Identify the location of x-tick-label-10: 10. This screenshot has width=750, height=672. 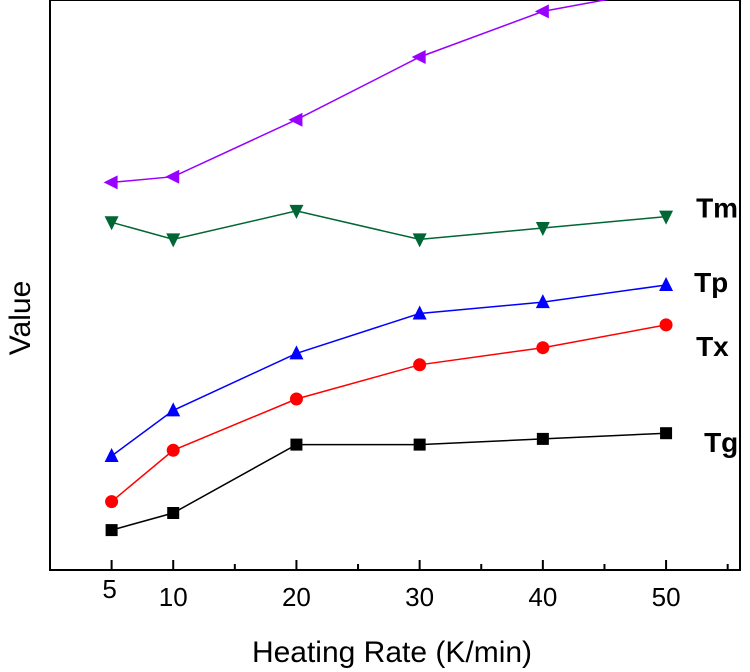
(173, 597).